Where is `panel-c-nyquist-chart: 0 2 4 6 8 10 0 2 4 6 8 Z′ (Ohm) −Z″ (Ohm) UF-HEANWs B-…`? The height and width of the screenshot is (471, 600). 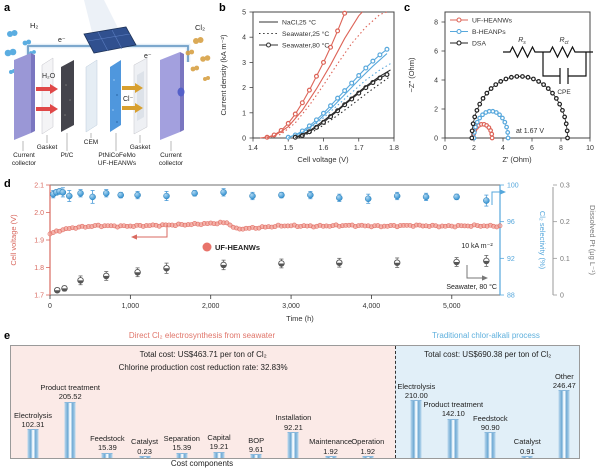
panel-c-nyquist-chart: 0 2 4 6 8 10 0 2 4 6 8 Z′ (Ohm) −Z″ (Ohm) UF-HEANWs B-… is located at coordinates (500, 87).